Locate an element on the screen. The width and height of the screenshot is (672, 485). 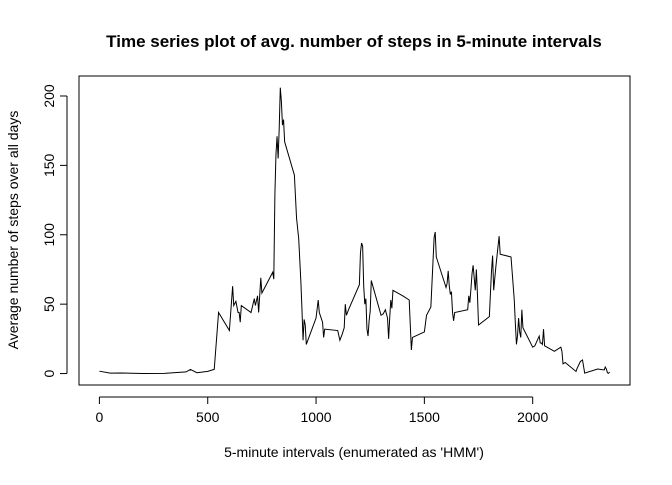
y-axis-label: Average number of steps over all days is located at coordinates (13, 230).